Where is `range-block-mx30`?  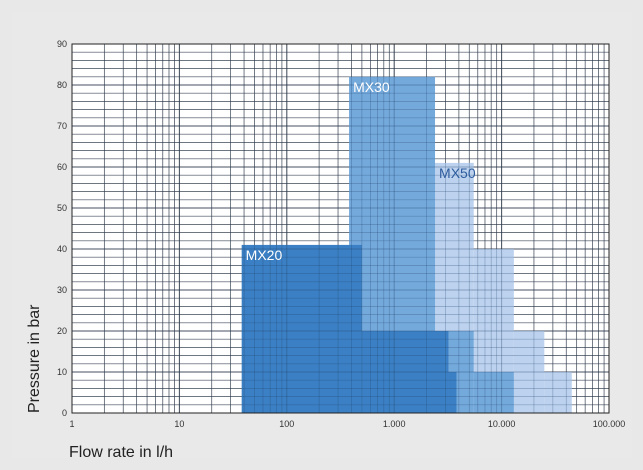
range-block-mx30 is located at coordinates (493, 392).